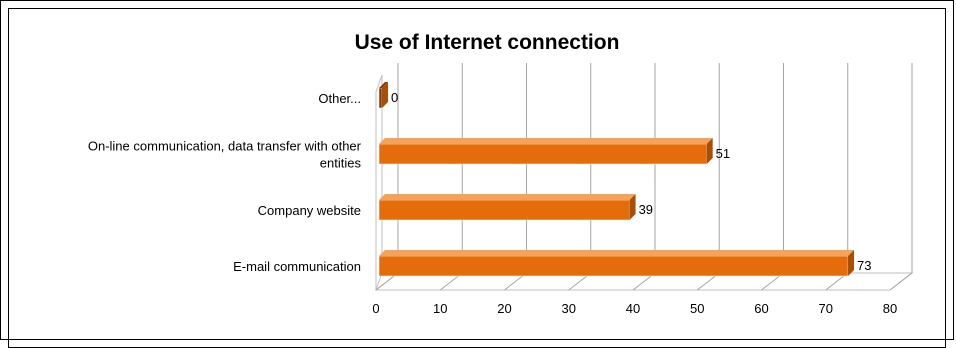  Describe the element at coordinates (761, 308) in the screenshot. I see `x-tick-label: 60` at that location.